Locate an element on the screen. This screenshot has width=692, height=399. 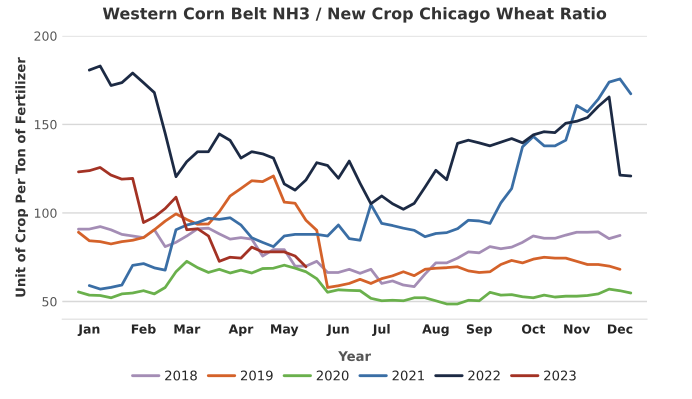
x-tick-label: Nov is located at coordinates (577, 329).